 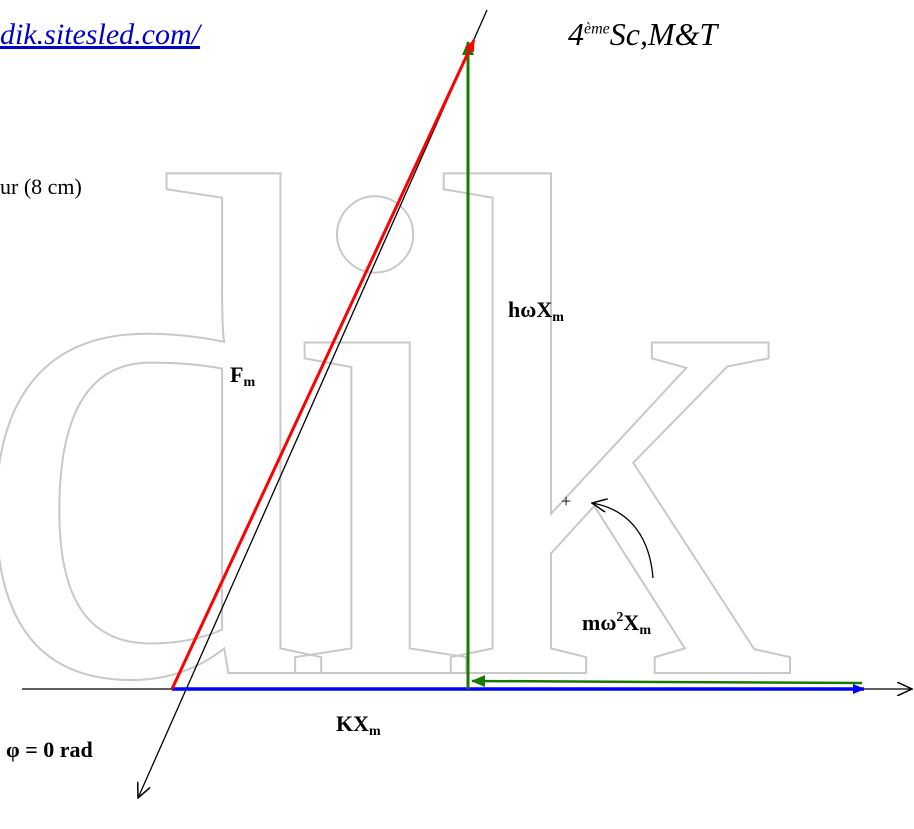 What do you see at coordinates (566, 501) in the screenshot?
I see `positive-sense-sign: +` at bounding box center [566, 501].